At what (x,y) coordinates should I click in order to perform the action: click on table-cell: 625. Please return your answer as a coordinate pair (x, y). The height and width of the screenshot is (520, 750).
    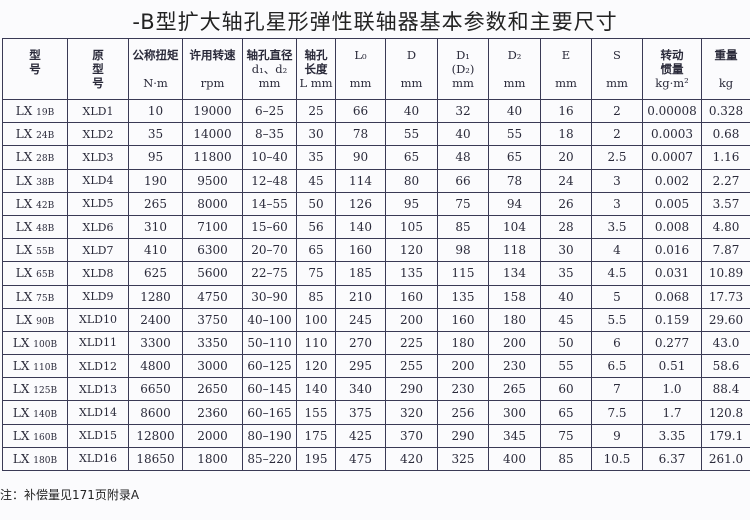
    Looking at the image, I should click on (155, 273).